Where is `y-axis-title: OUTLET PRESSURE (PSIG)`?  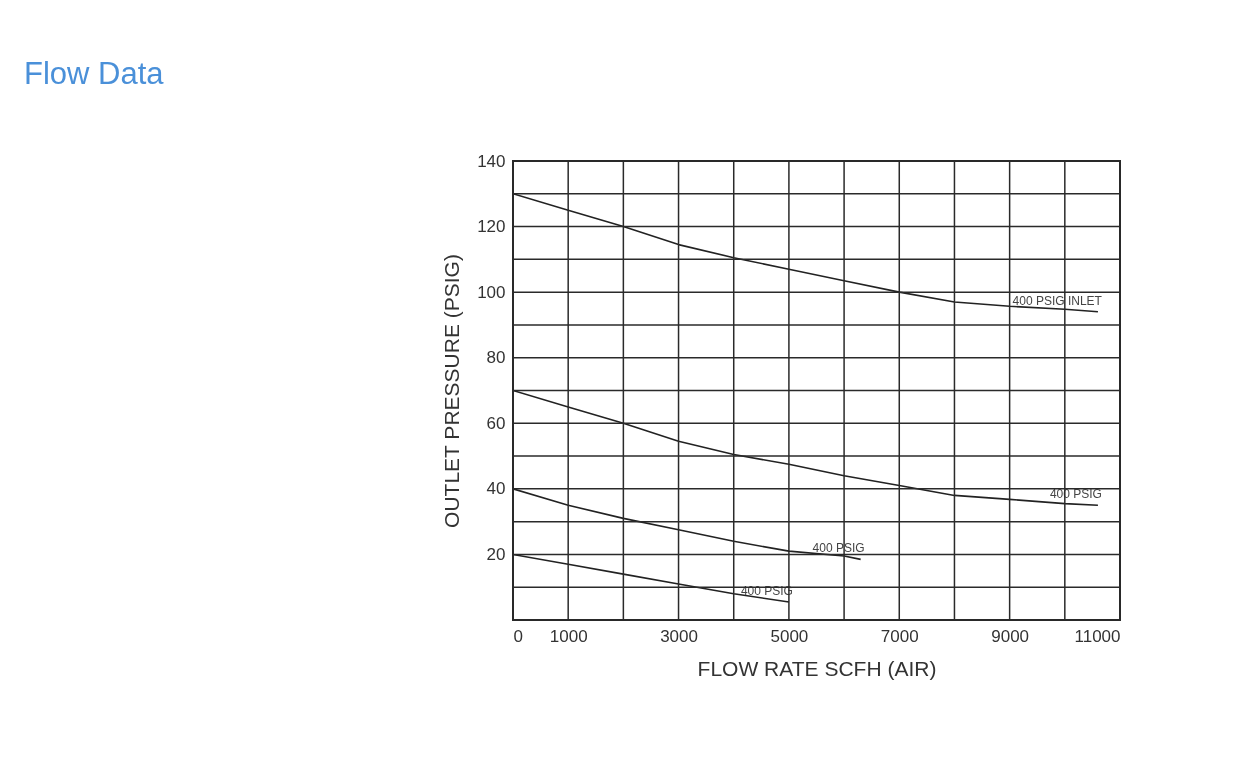 y-axis-title: OUTLET PRESSURE (PSIG) is located at coordinates (452, 391).